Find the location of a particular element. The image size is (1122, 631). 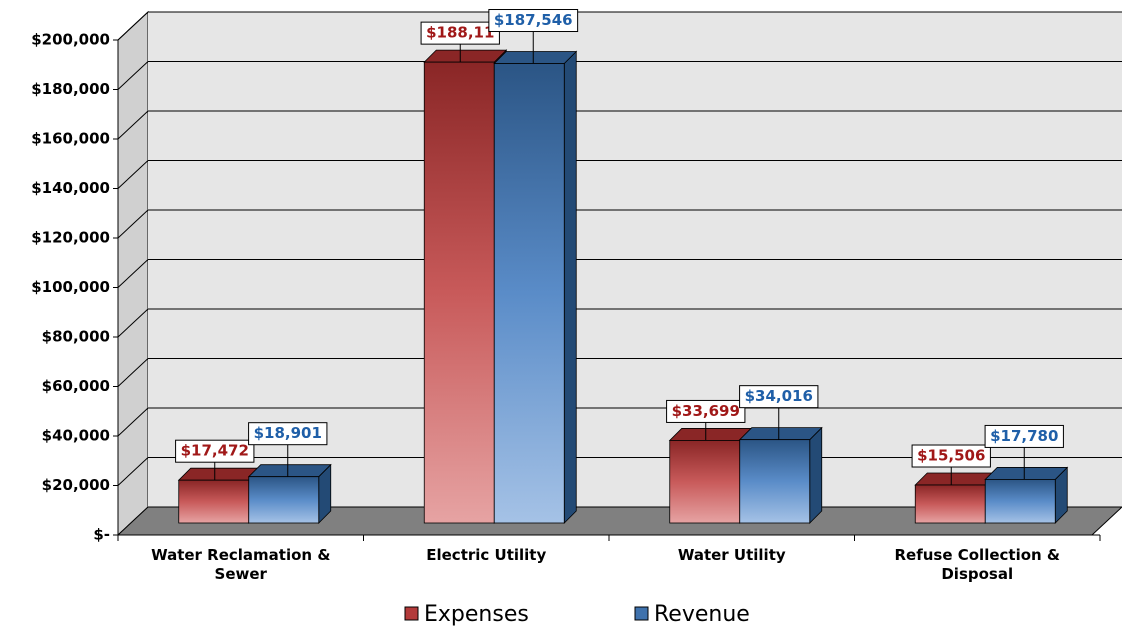

legend-label: Revenue is located at coordinates (702, 614).